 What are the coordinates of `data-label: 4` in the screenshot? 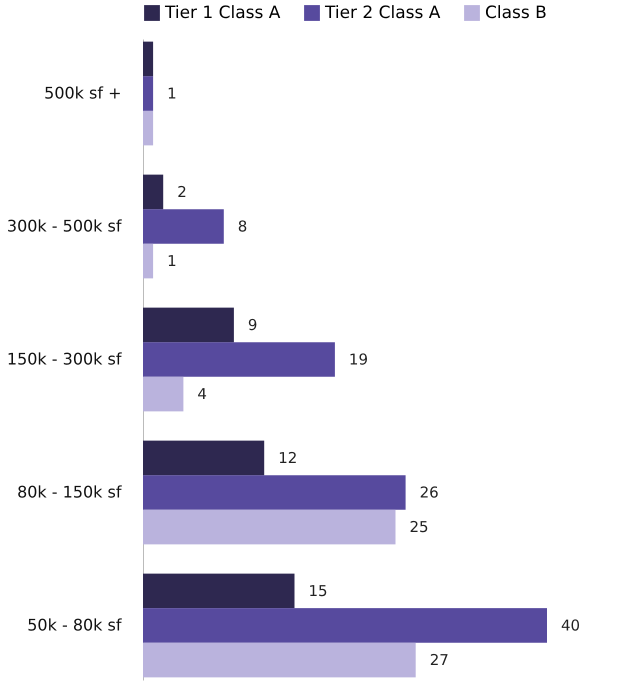 It's located at (202, 394).